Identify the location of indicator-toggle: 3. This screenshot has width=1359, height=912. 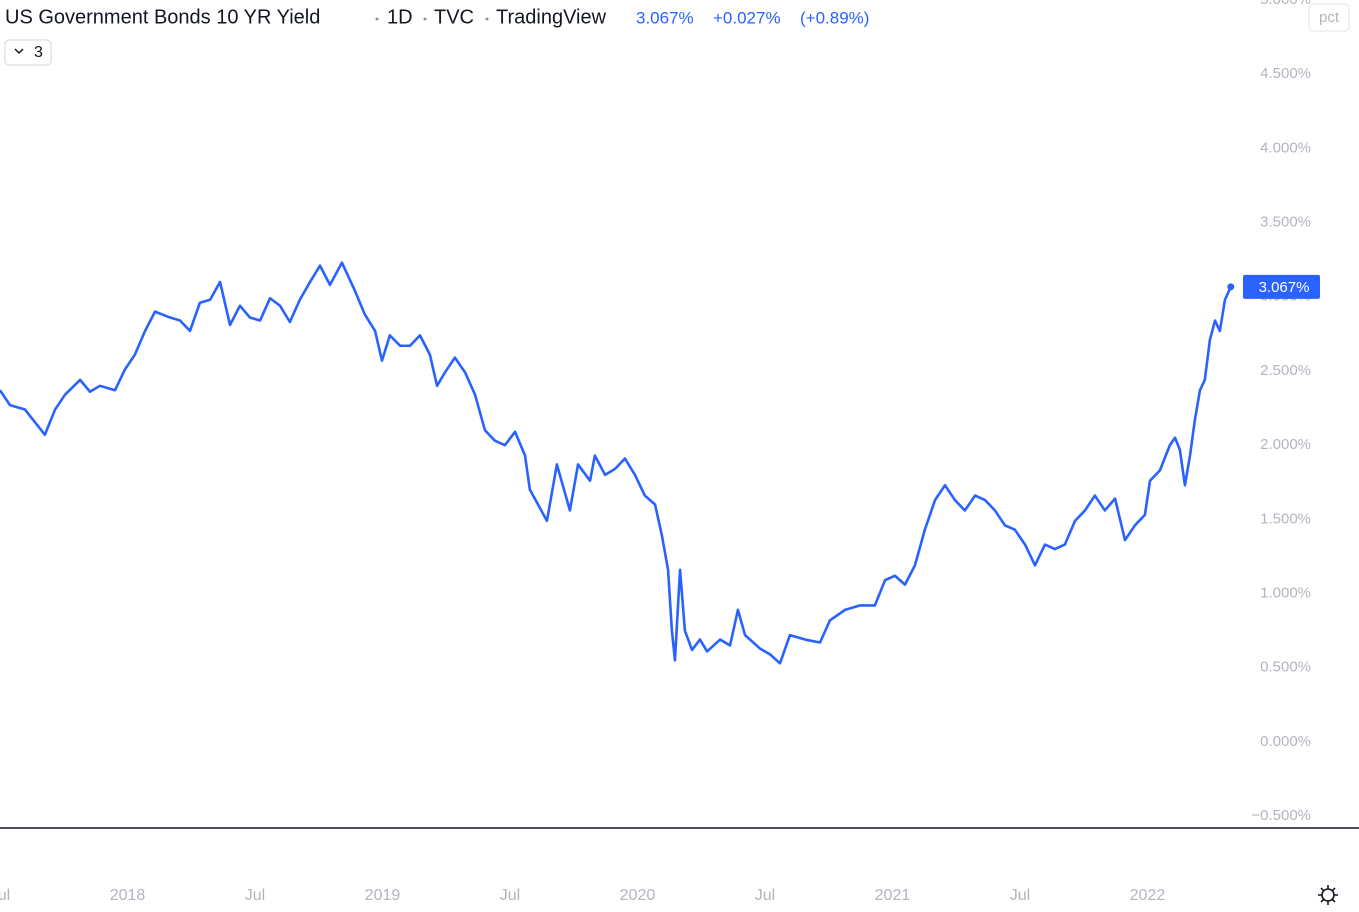
(28, 52).